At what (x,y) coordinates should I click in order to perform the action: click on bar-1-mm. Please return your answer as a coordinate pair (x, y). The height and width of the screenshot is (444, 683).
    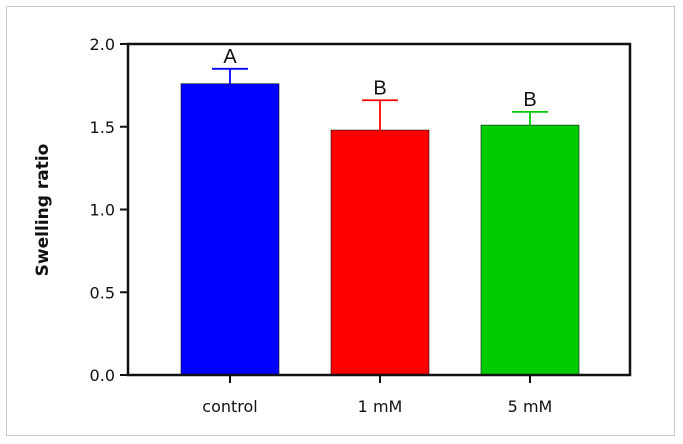
    Looking at the image, I should click on (380, 252).